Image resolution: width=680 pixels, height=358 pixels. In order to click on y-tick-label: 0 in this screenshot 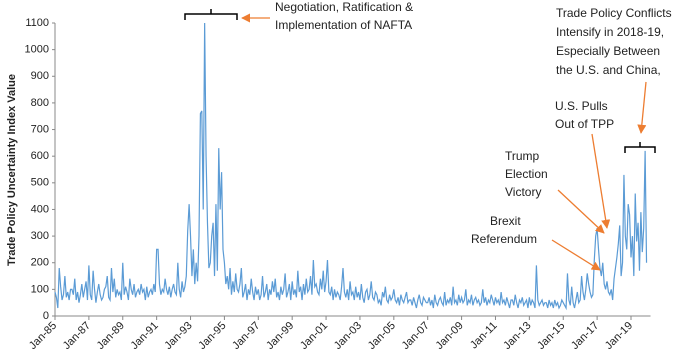, I will do `click(46, 316)`.